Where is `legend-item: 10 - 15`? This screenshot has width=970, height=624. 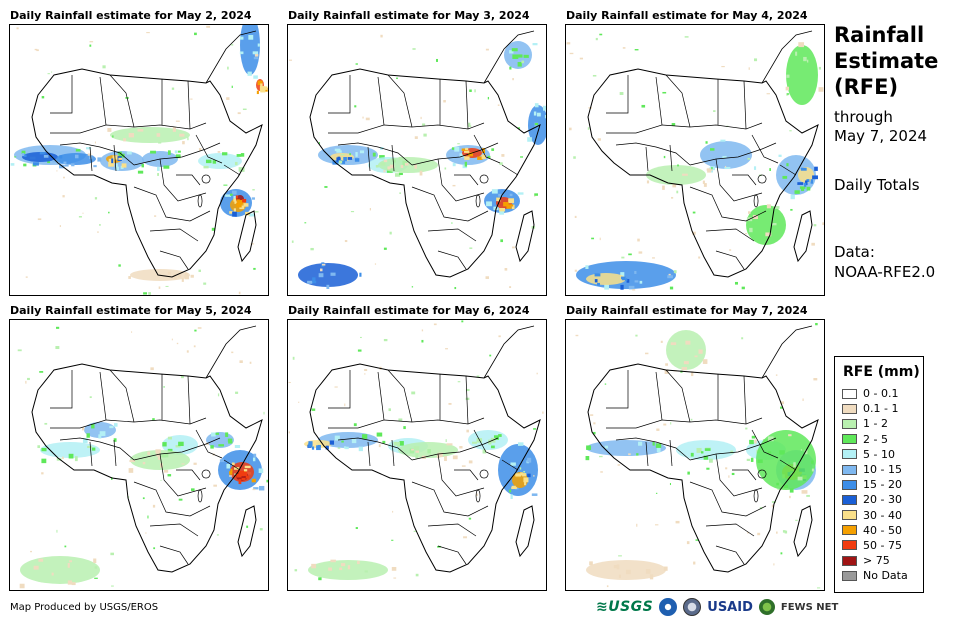 legend-item: 10 - 15 is located at coordinates (882, 469).